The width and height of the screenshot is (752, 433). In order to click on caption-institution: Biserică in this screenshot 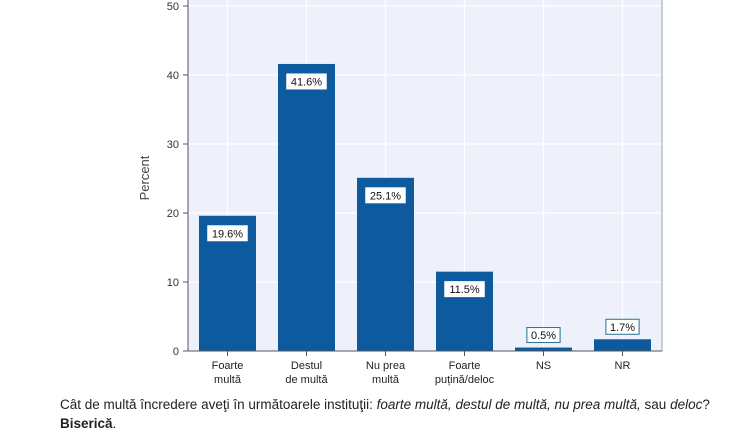, I will do `click(86, 423)`.